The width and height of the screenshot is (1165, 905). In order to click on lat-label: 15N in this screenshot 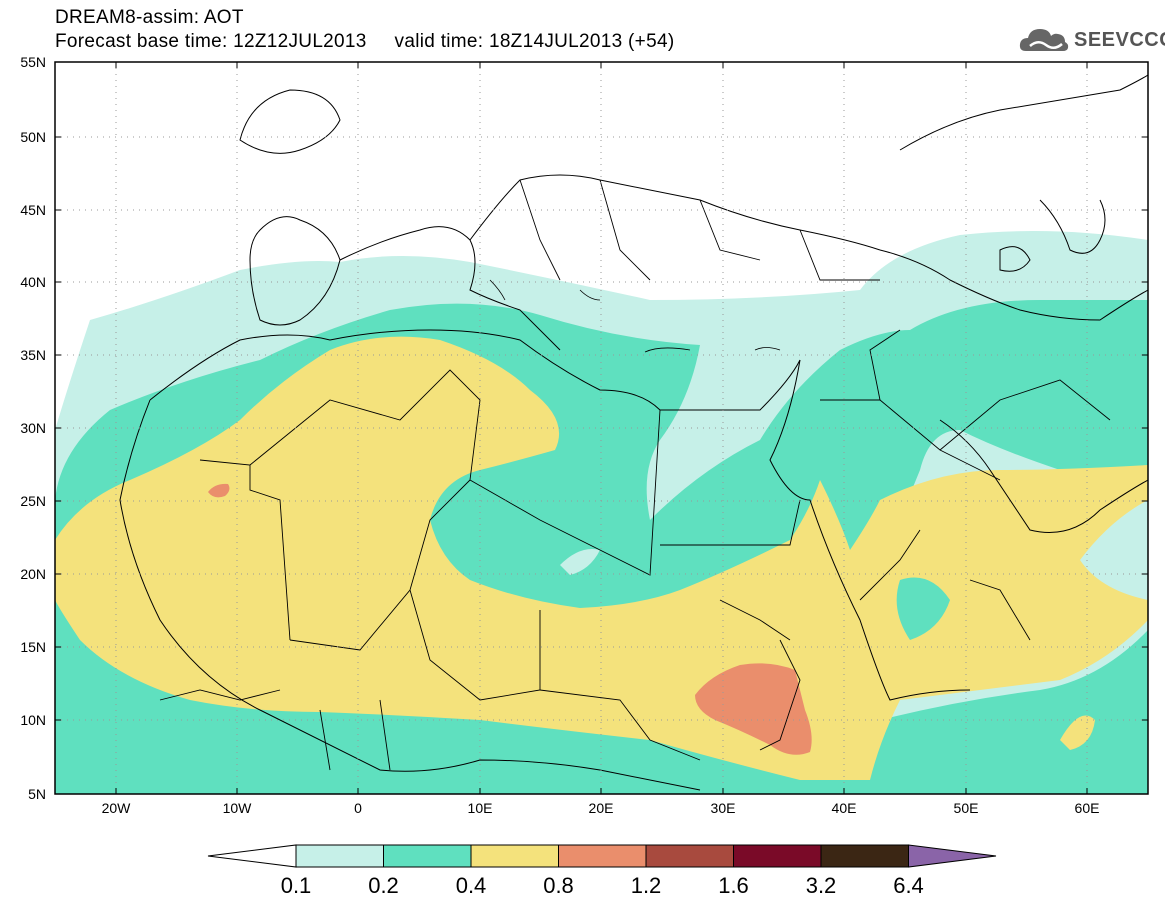, I will do `click(33, 647)`.